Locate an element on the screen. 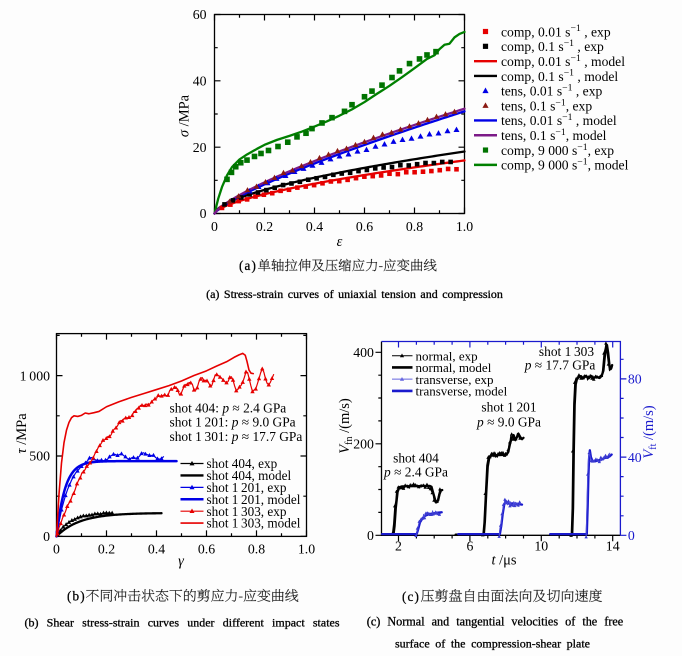 The width and height of the screenshot is (682, 661). svg-text: 200 is located at coordinates (363, 444).